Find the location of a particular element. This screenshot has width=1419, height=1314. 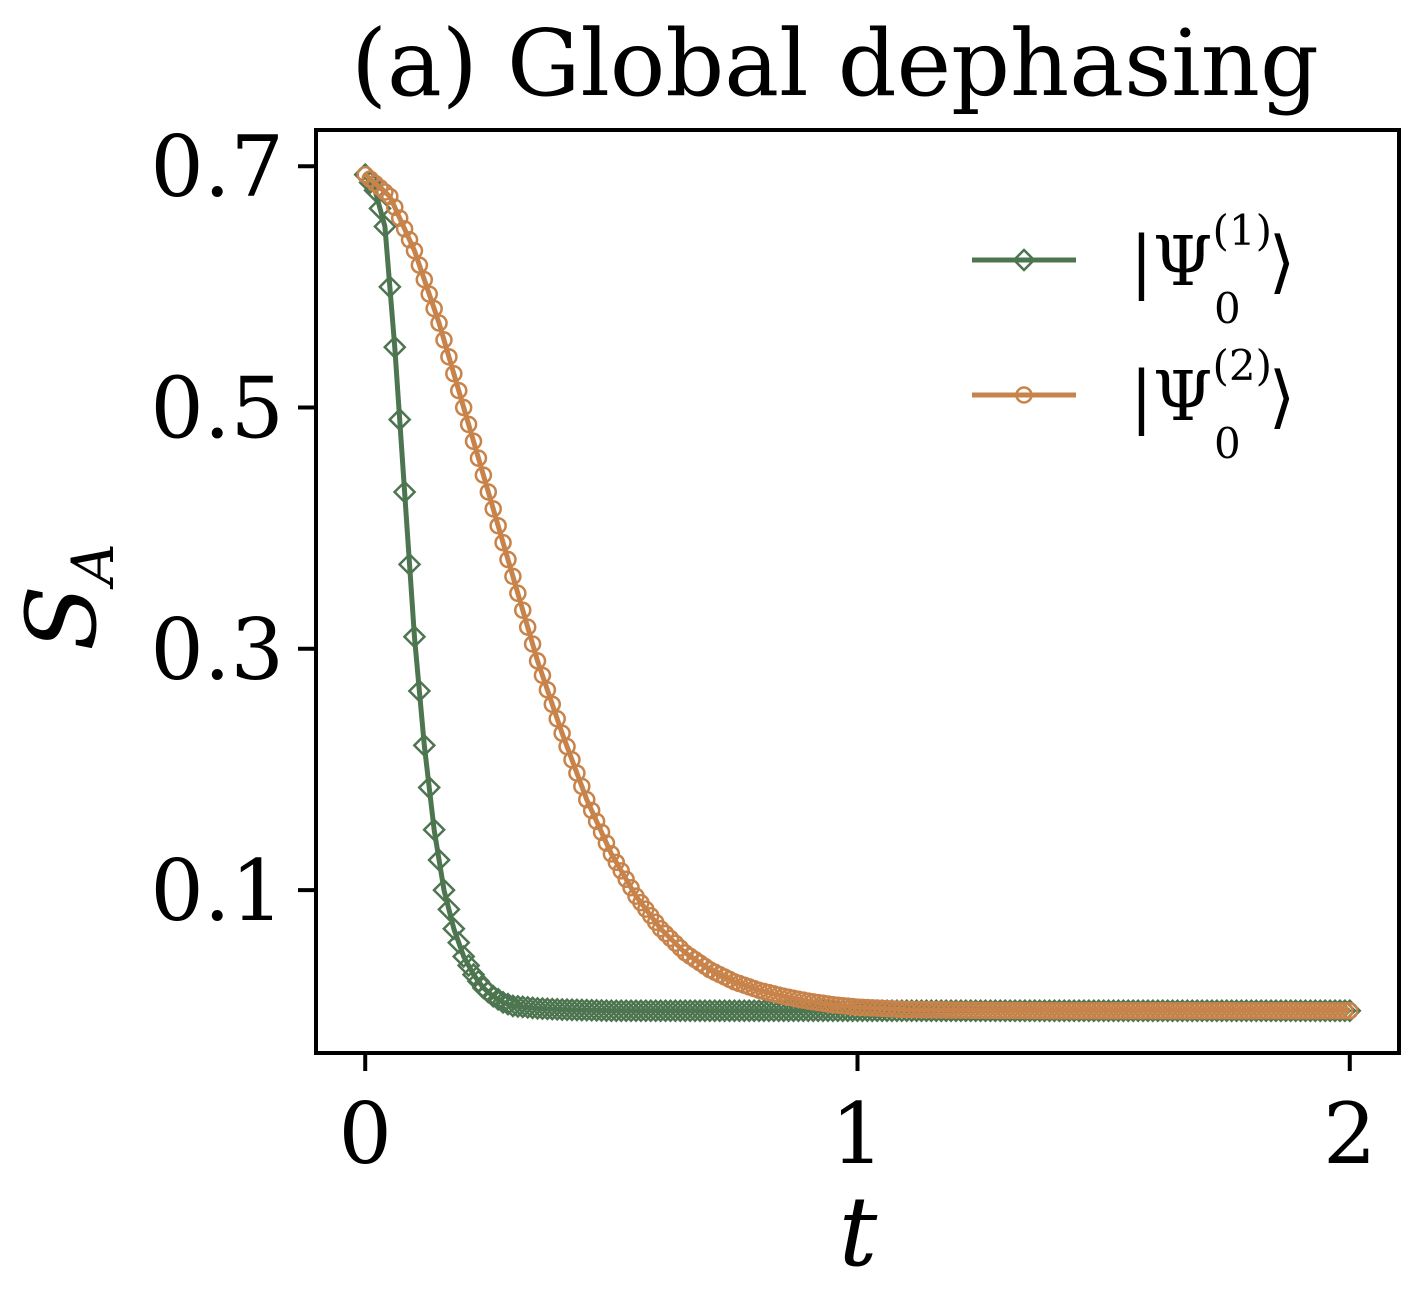

legend-item-2: |Ψ(2) 0 ⟩ is located at coordinates (1133, 404).